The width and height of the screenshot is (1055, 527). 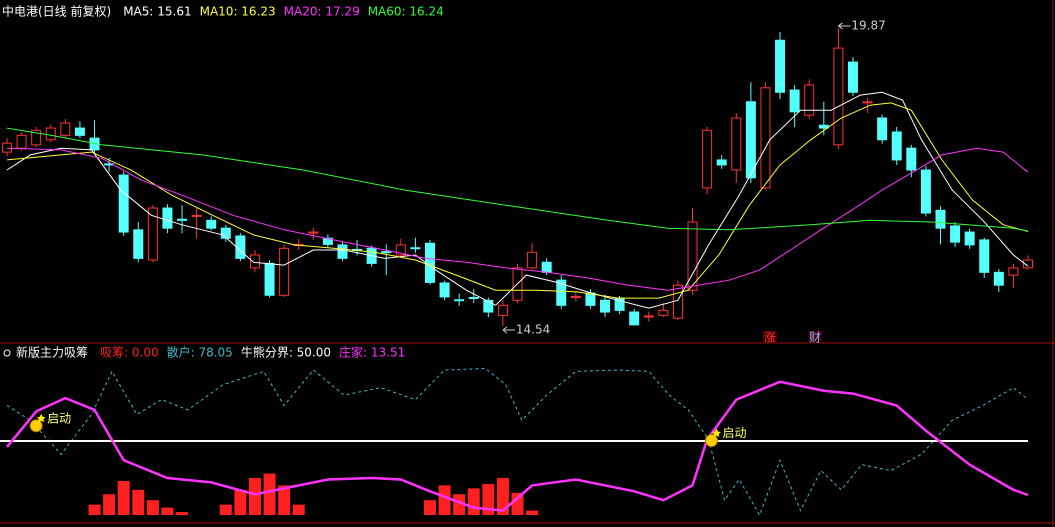 I want to click on panel-dot, so click(x=7, y=353).